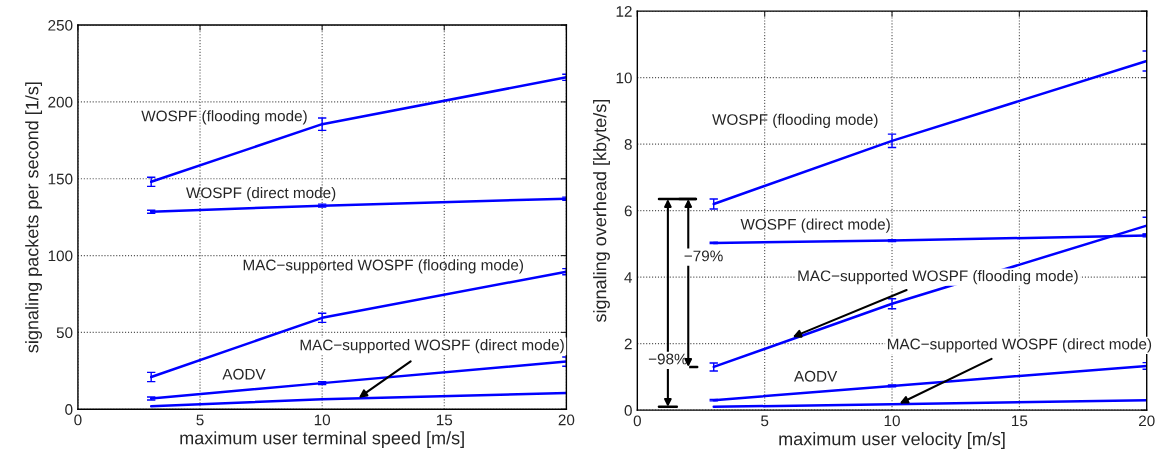 This screenshot has width=1163, height=464. I want to click on y-tick-label: 50, so click(64, 333).